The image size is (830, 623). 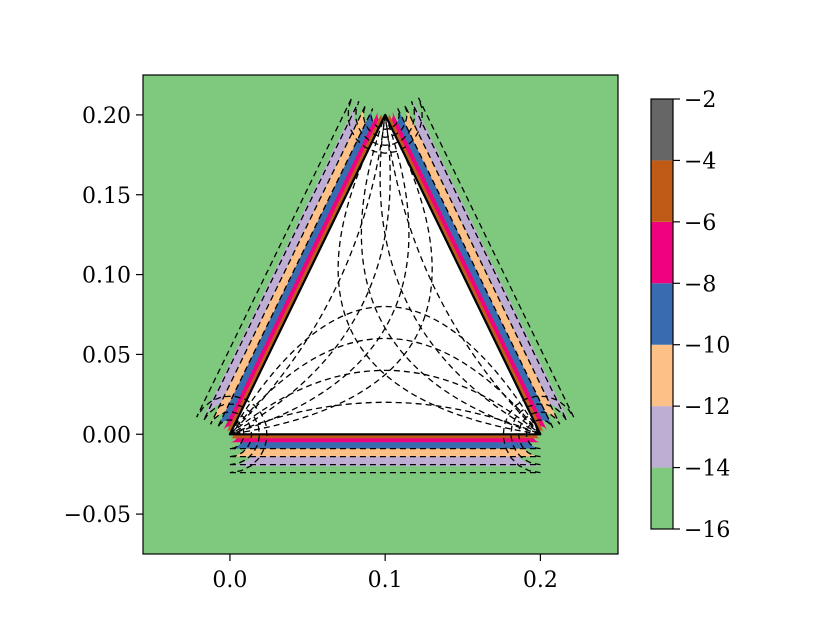 What do you see at coordinates (106, 276) in the screenshot?
I see `y-tick-label: 0.10` at bounding box center [106, 276].